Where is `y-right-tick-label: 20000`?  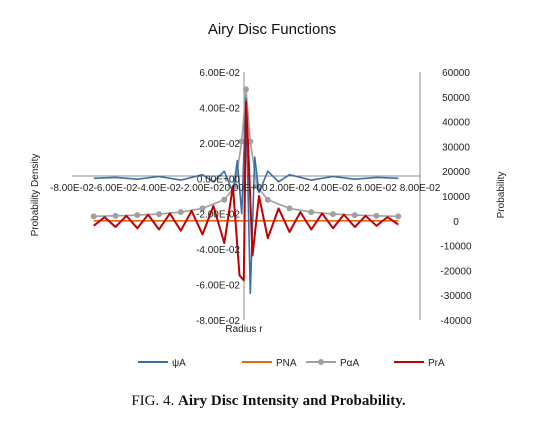
y-right-tick-label: 20000 is located at coordinates (456, 172).